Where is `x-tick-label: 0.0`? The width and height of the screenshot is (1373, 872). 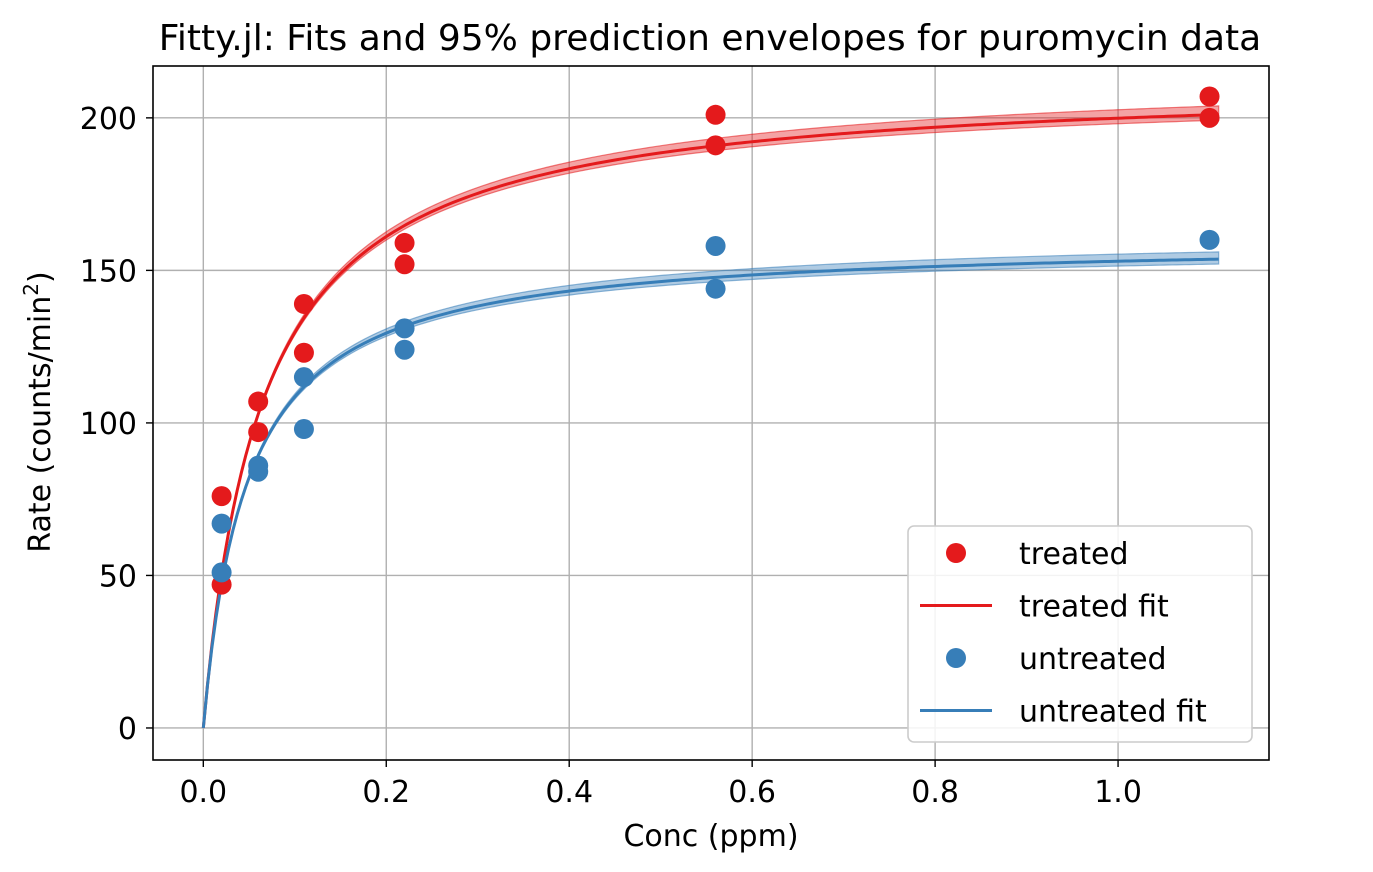
x-tick-label: 0.0 is located at coordinates (203, 792).